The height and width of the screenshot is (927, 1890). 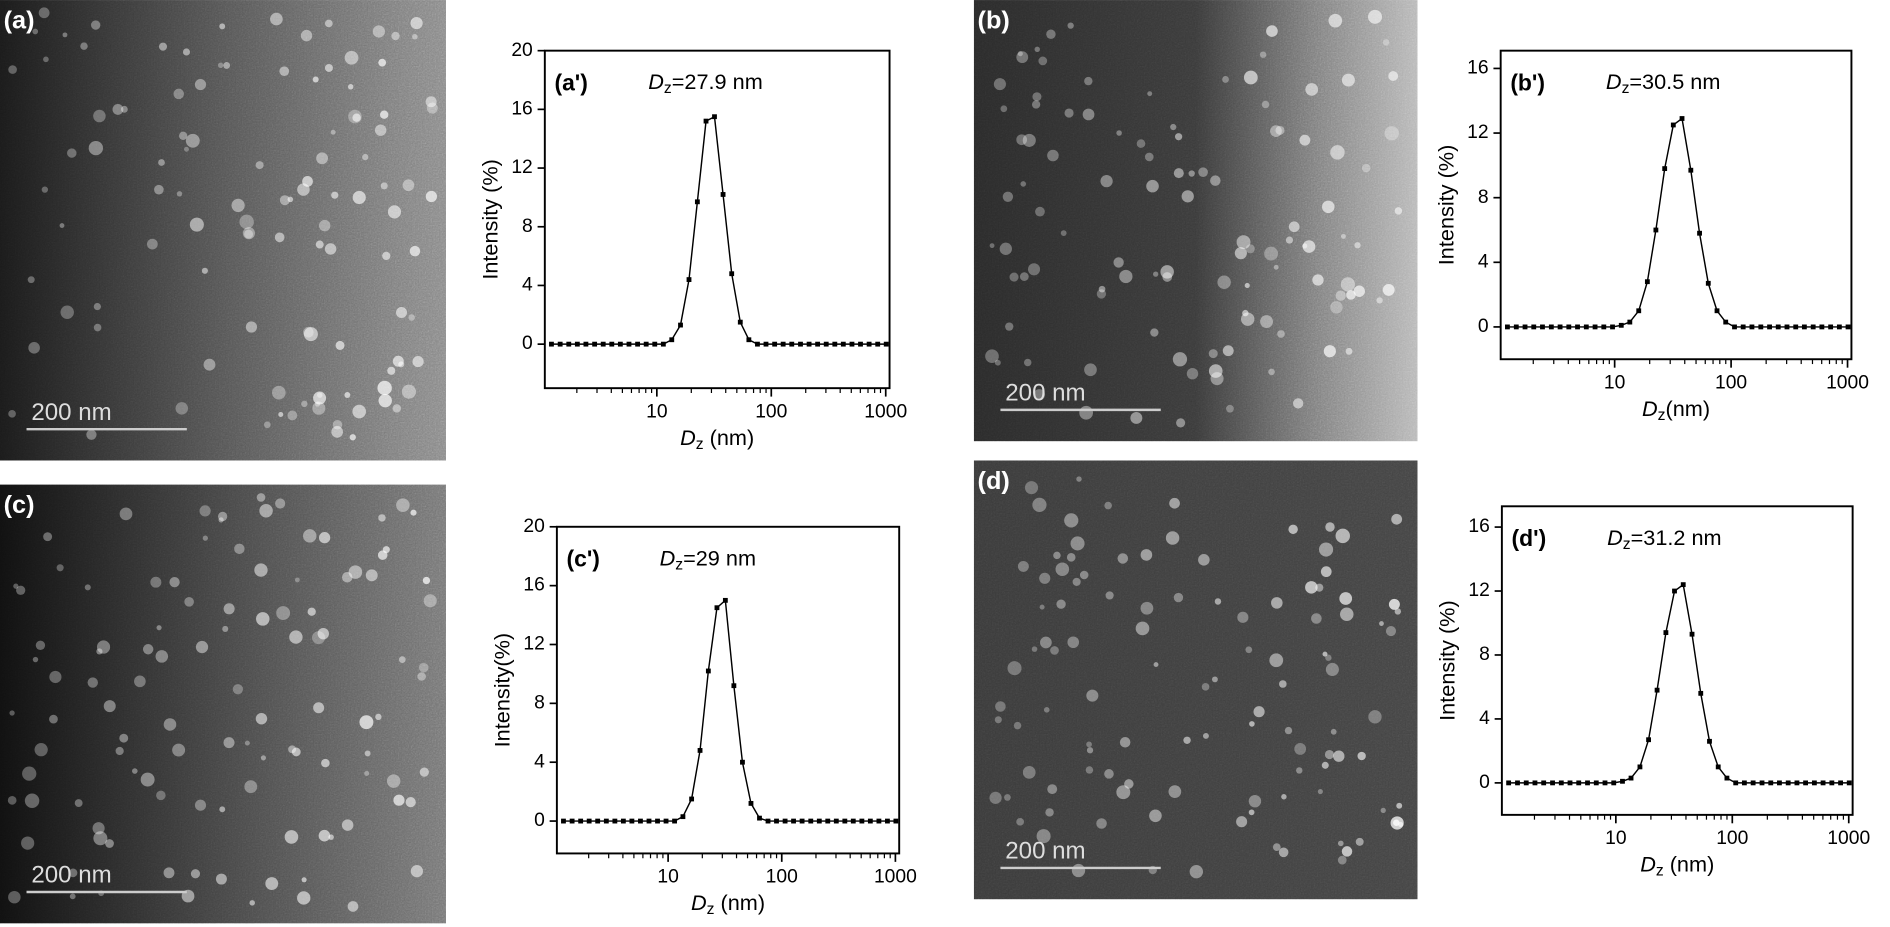 What do you see at coordinates (1529, 538) in the screenshot?
I see `panel-label: (d')` at bounding box center [1529, 538].